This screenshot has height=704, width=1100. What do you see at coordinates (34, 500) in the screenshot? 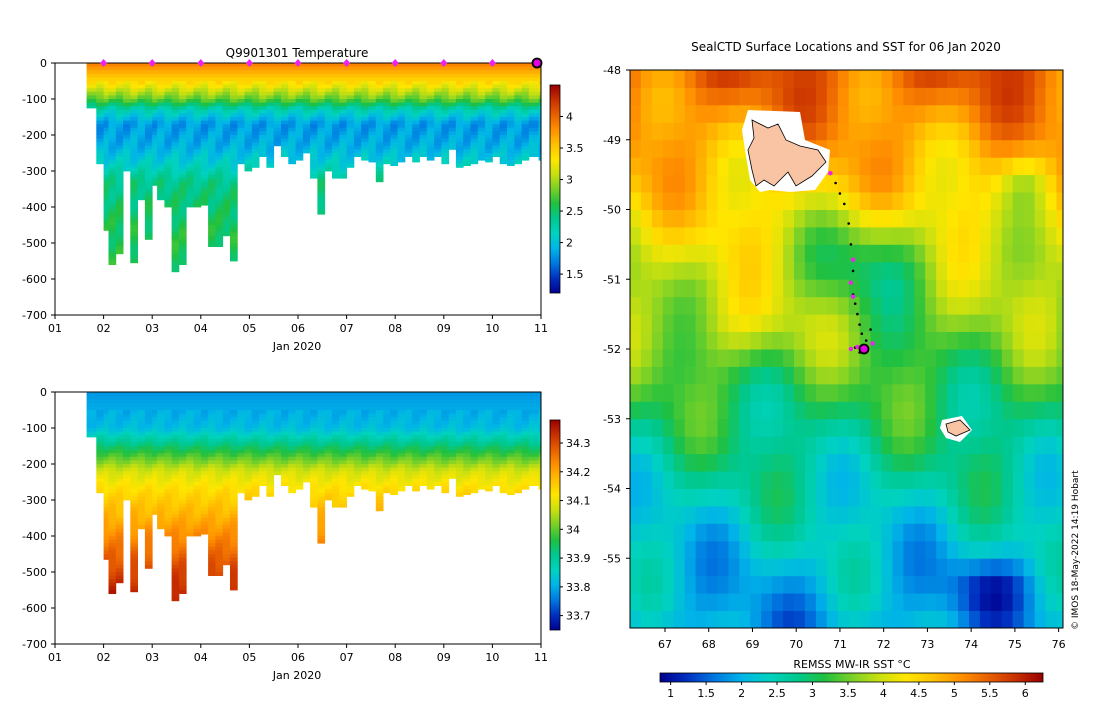
I see `y-tick-label: -300` at bounding box center [34, 500].